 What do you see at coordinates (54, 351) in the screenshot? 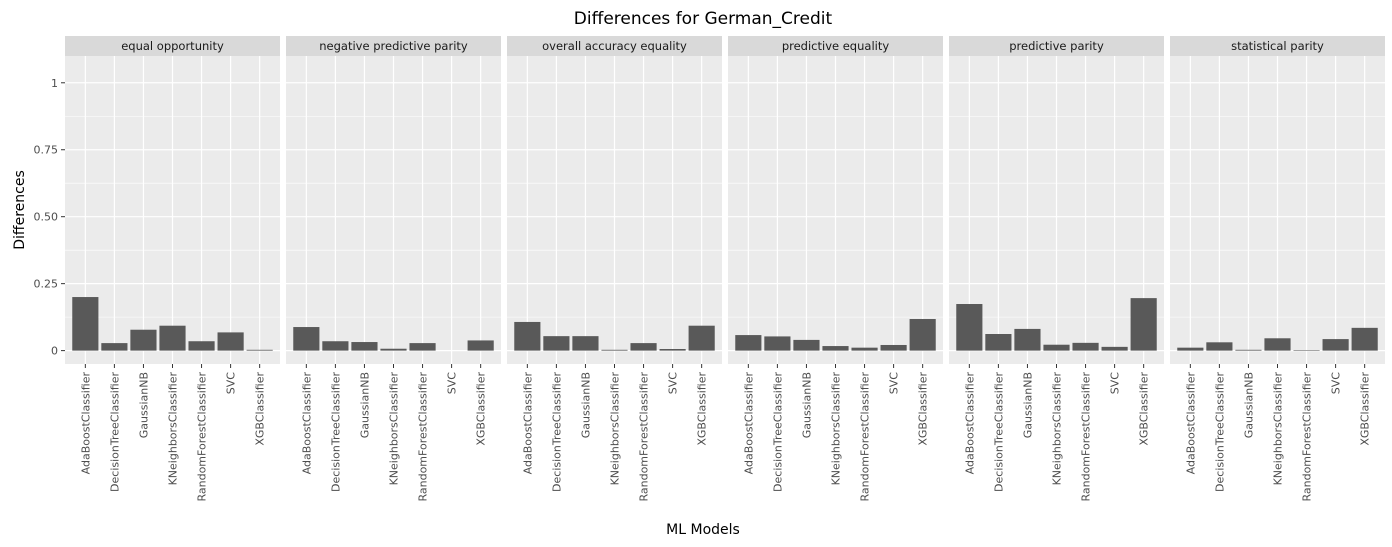
I see `y-tick-label: 0` at bounding box center [54, 351].